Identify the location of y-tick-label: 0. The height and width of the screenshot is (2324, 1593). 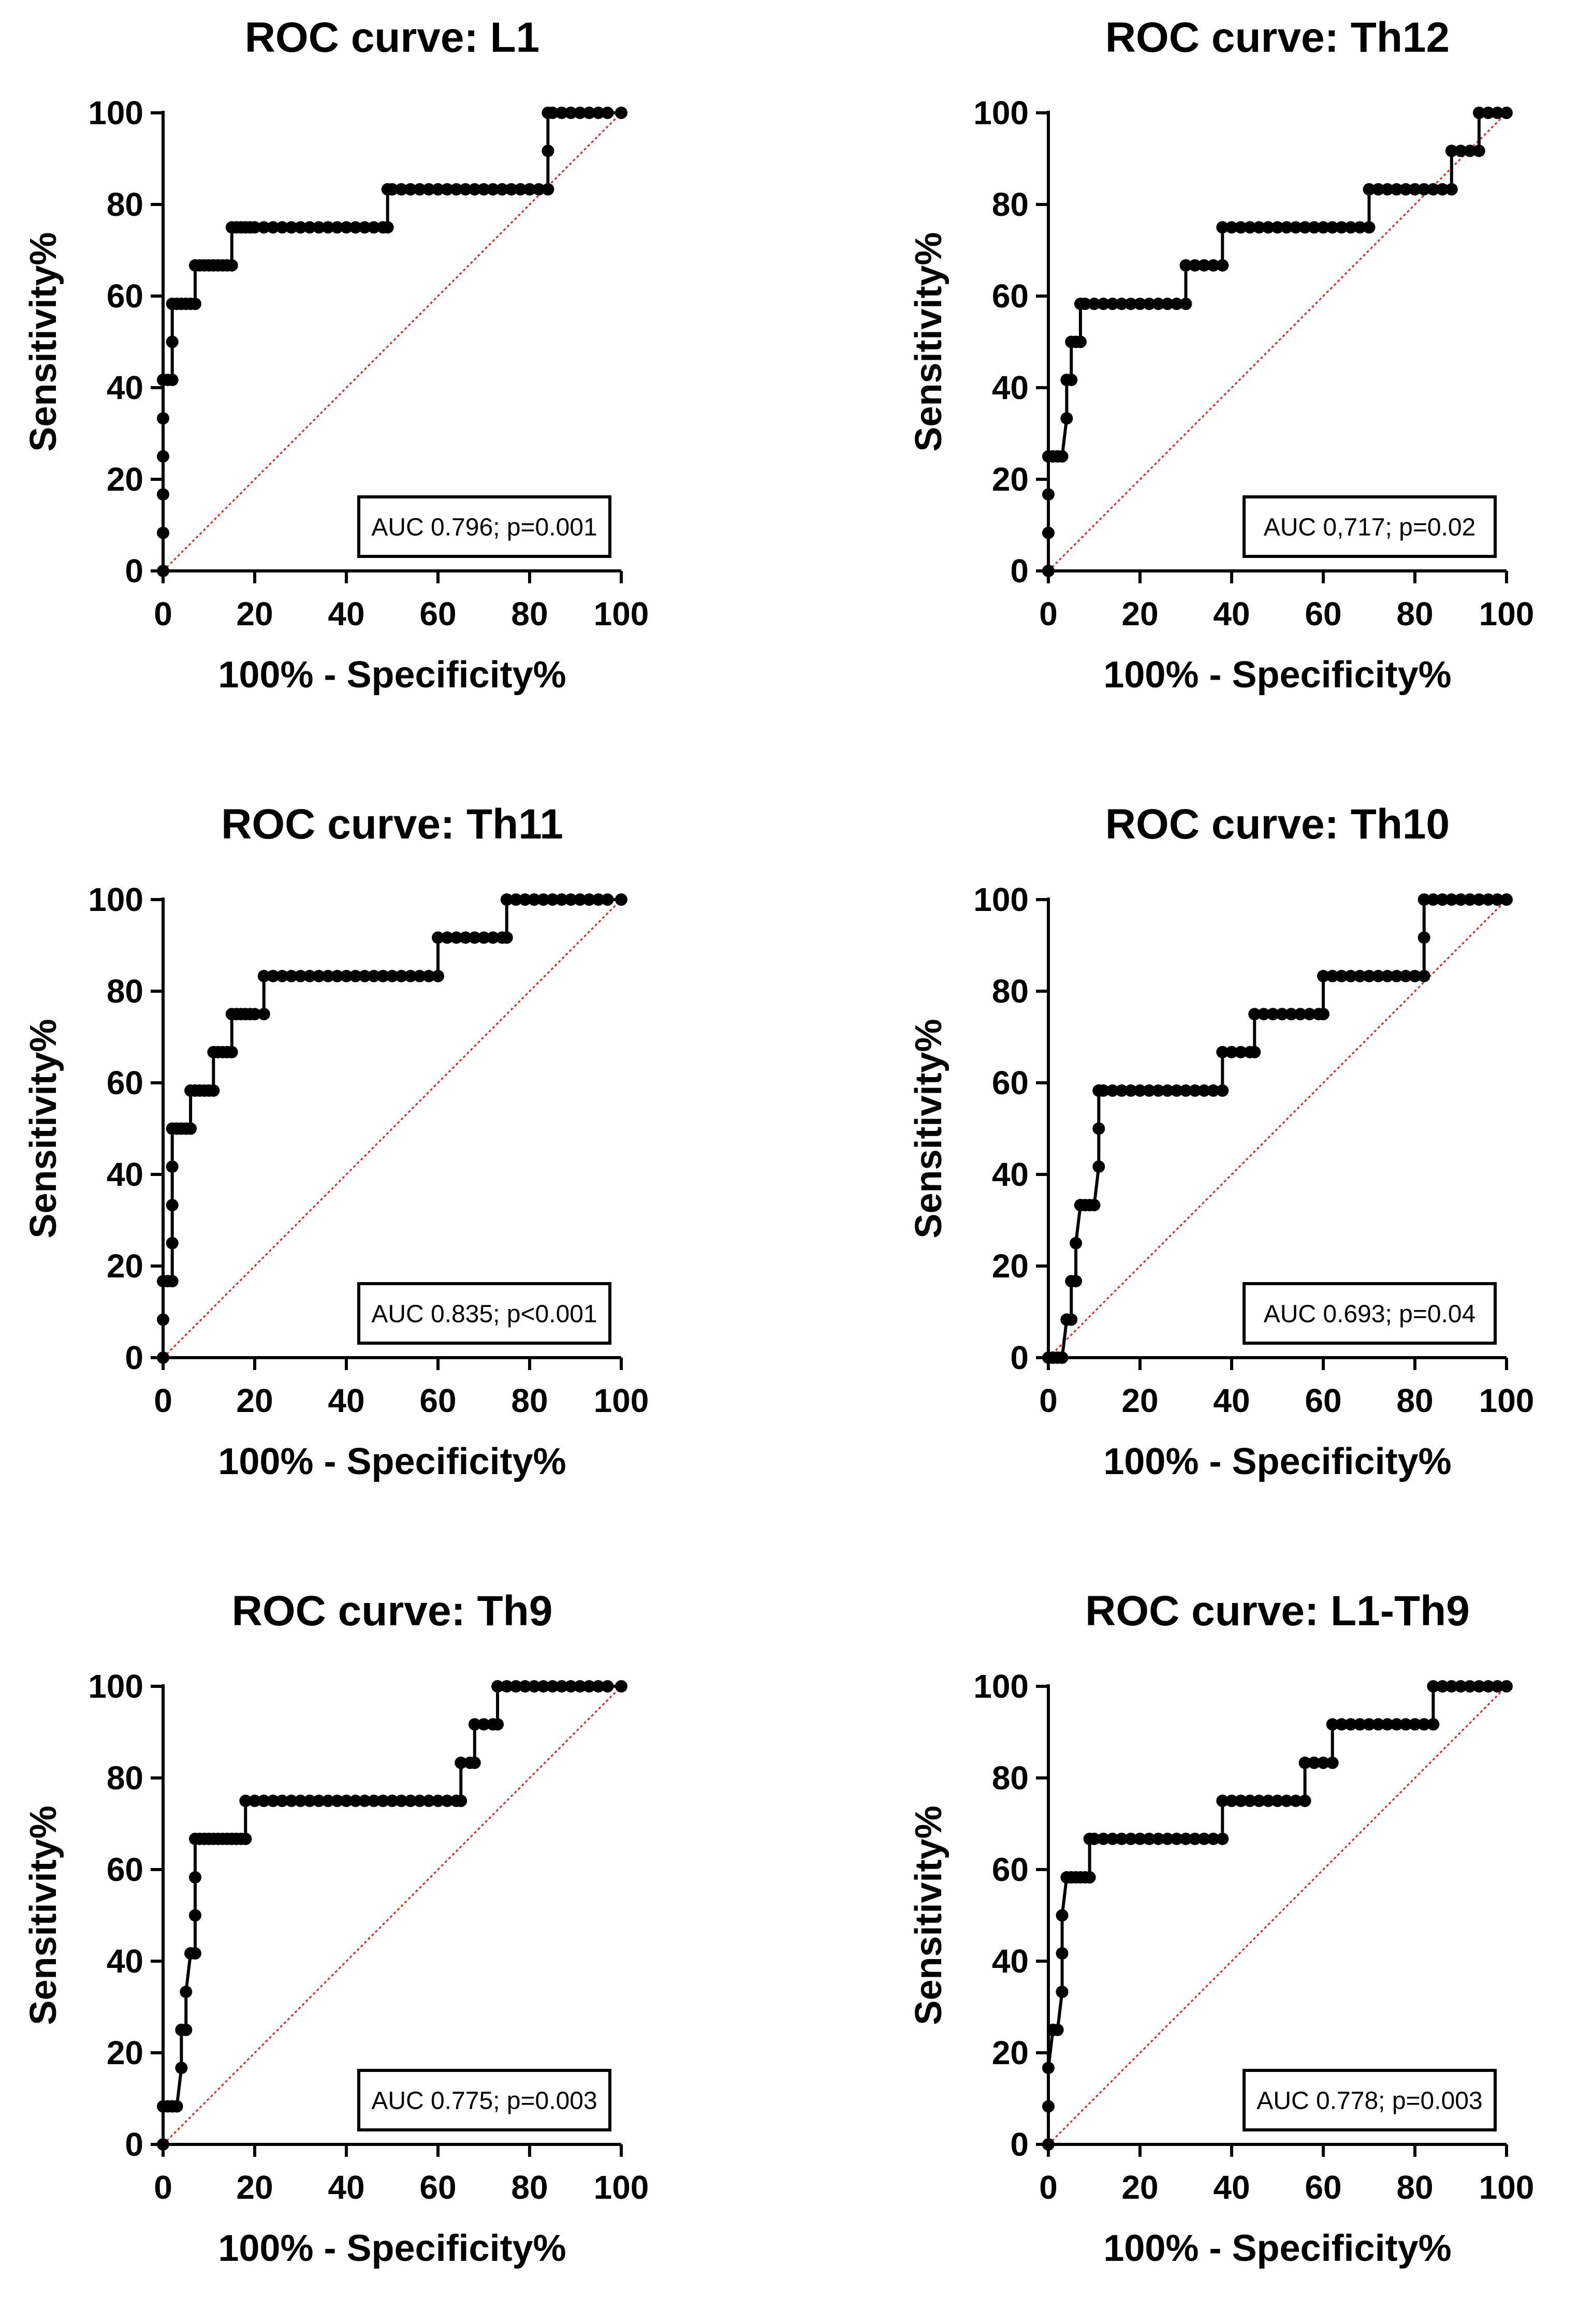
(134, 2144).